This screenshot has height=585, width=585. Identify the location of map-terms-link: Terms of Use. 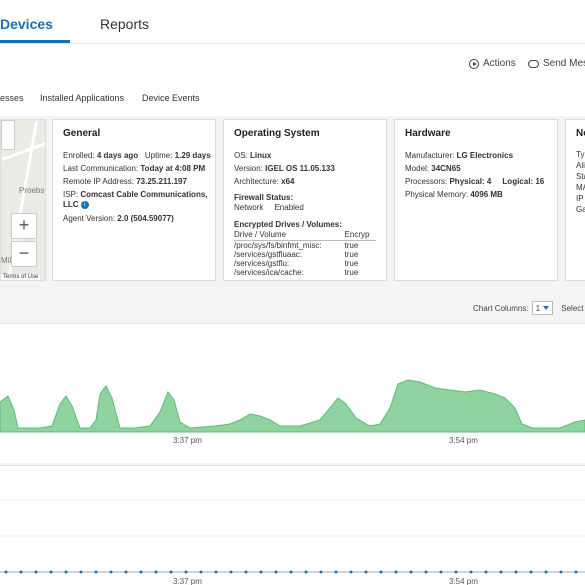
(21, 277).